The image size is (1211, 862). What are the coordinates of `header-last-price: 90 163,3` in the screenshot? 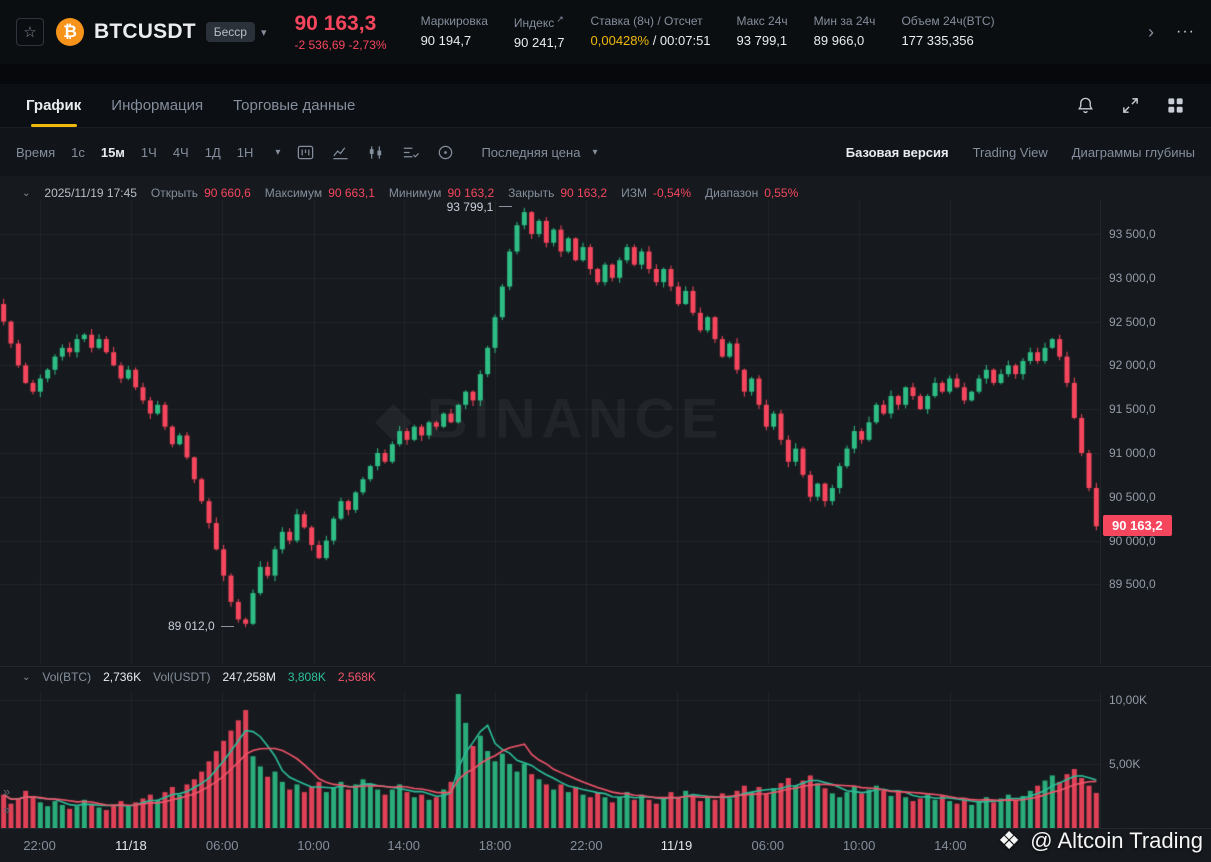 It's located at (335, 24).